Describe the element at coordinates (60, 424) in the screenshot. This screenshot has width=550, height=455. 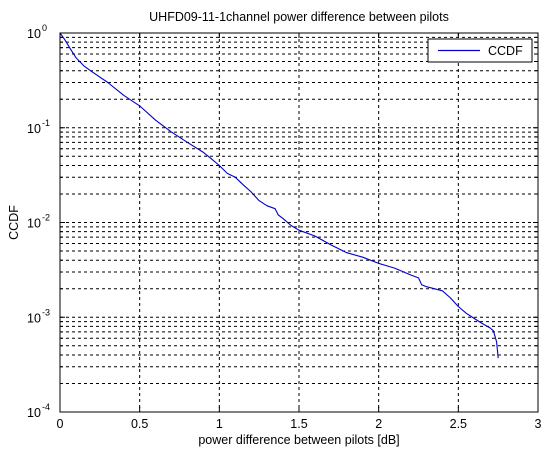
I see `x-tick-label: 0` at that location.